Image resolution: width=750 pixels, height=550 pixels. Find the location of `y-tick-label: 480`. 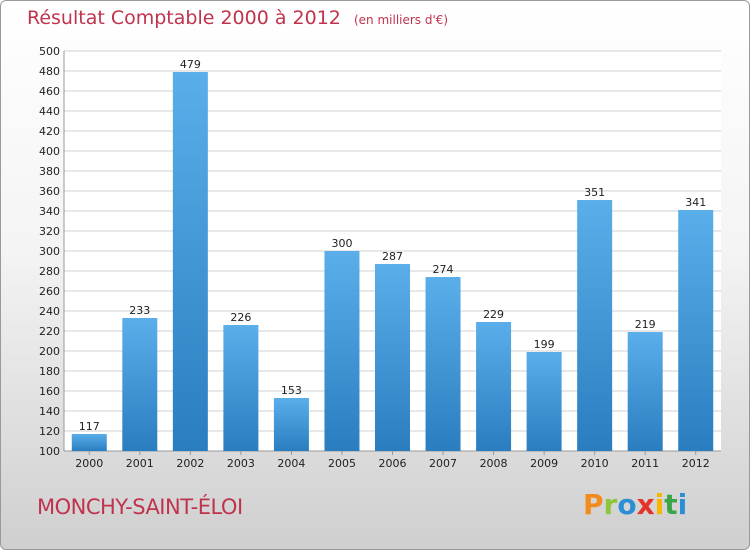

y-tick-label: 480 is located at coordinates (49, 71).